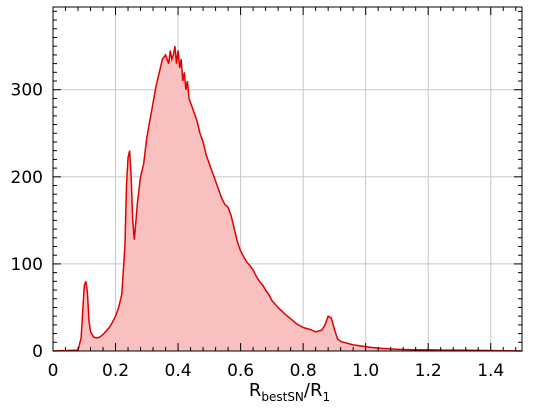 Image resolution: width=535 pixels, height=408 pixels. What do you see at coordinates (115, 371) in the screenshot?
I see `x-tick-label-1: 0.2` at bounding box center [115, 371].